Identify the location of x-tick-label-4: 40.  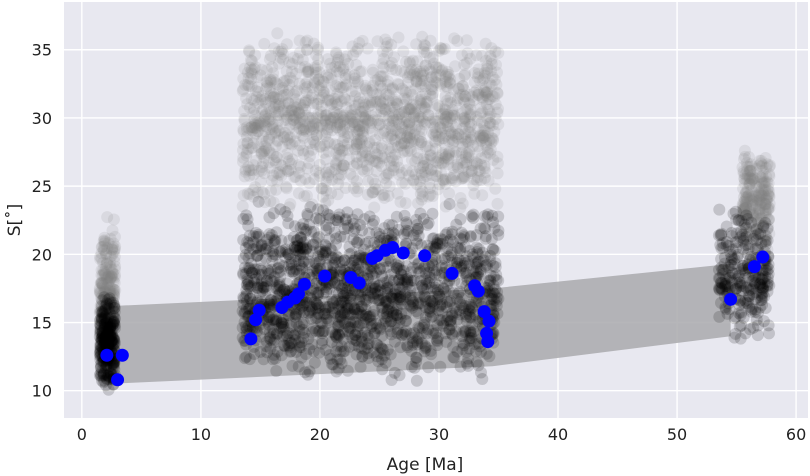
(558, 434).